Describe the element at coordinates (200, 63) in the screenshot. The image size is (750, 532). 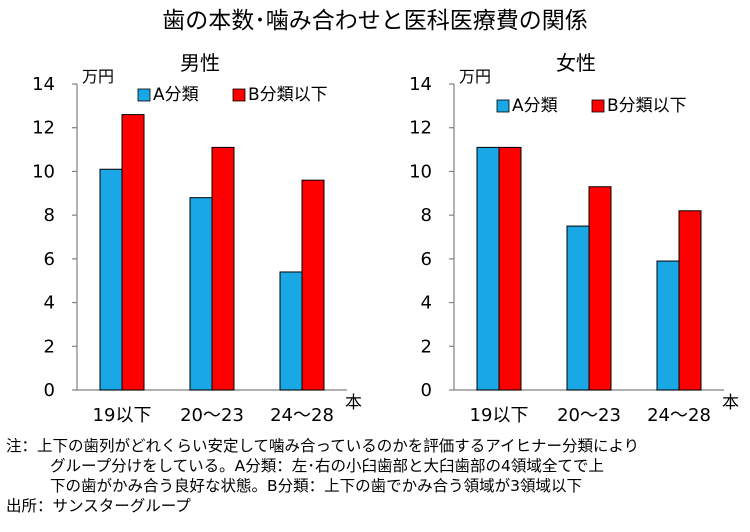
I see `panel-title: 男性` at that location.